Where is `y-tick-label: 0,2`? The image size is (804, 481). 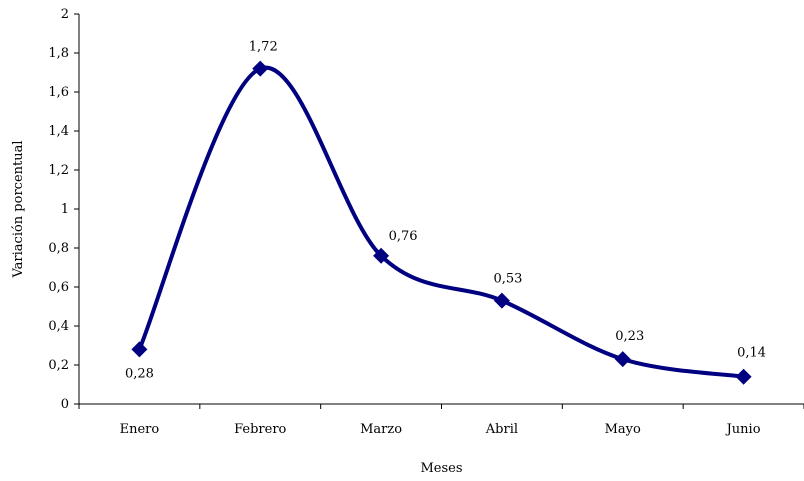 y-tick-label: 0,2 is located at coordinates (58, 365).